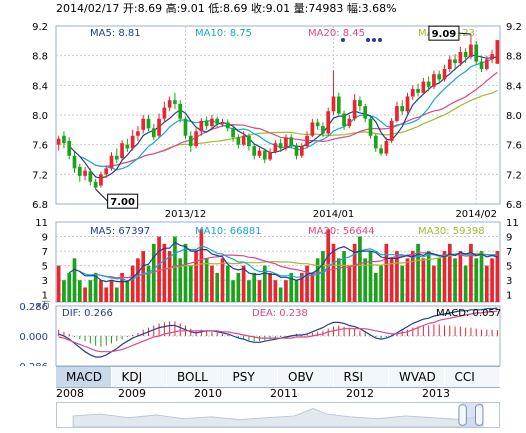 The width and height of the screenshot is (526, 433). Describe the element at coordinates (195, 377) in the screenshot. I see `tab-boll: BOLL` at that location.